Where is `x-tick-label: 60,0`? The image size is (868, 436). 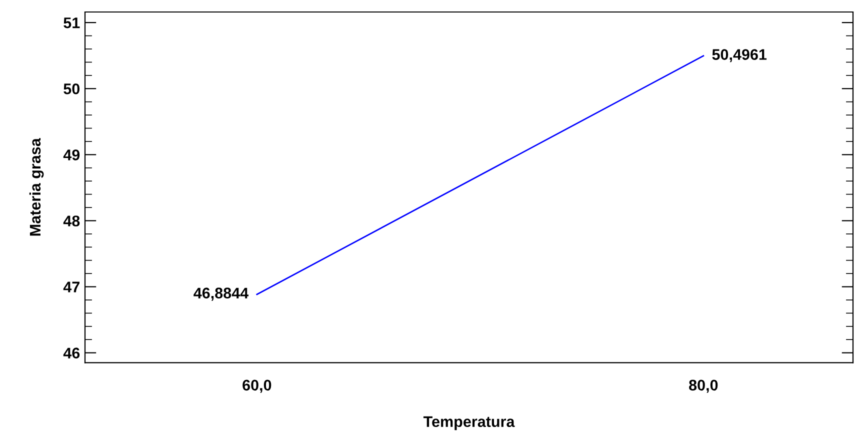 x-tick-label: 60,0 is located at coordinates (257, 386).